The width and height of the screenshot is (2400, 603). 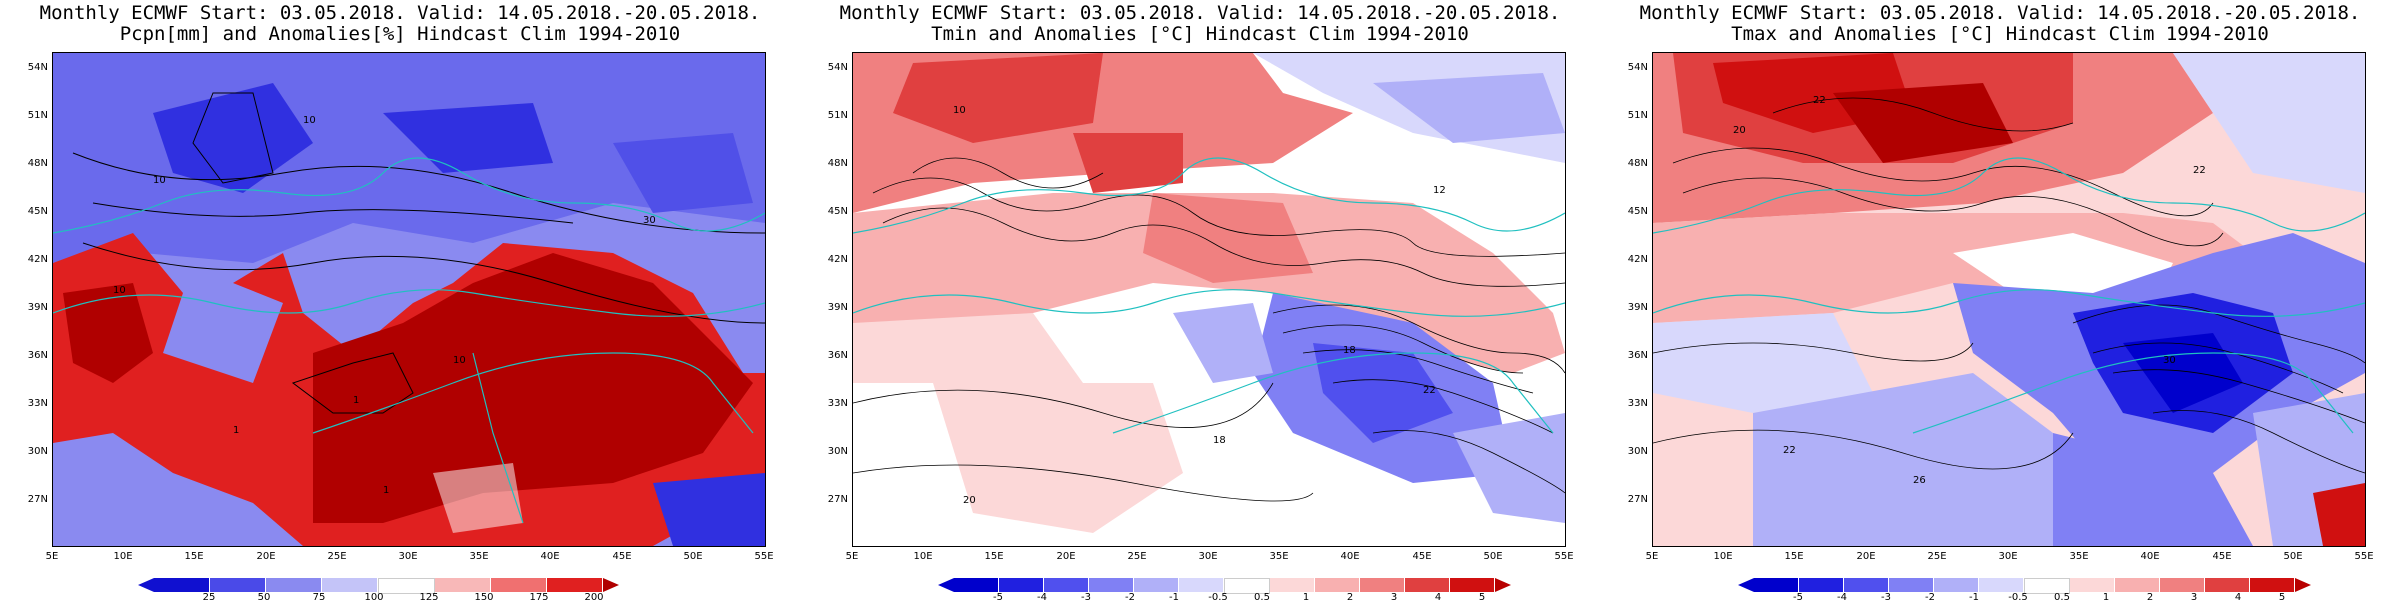 What do you see at coordinates (209, 597) in the screenshot?
I see `colorbar-tick: 25` at bounding box center [209, 597].